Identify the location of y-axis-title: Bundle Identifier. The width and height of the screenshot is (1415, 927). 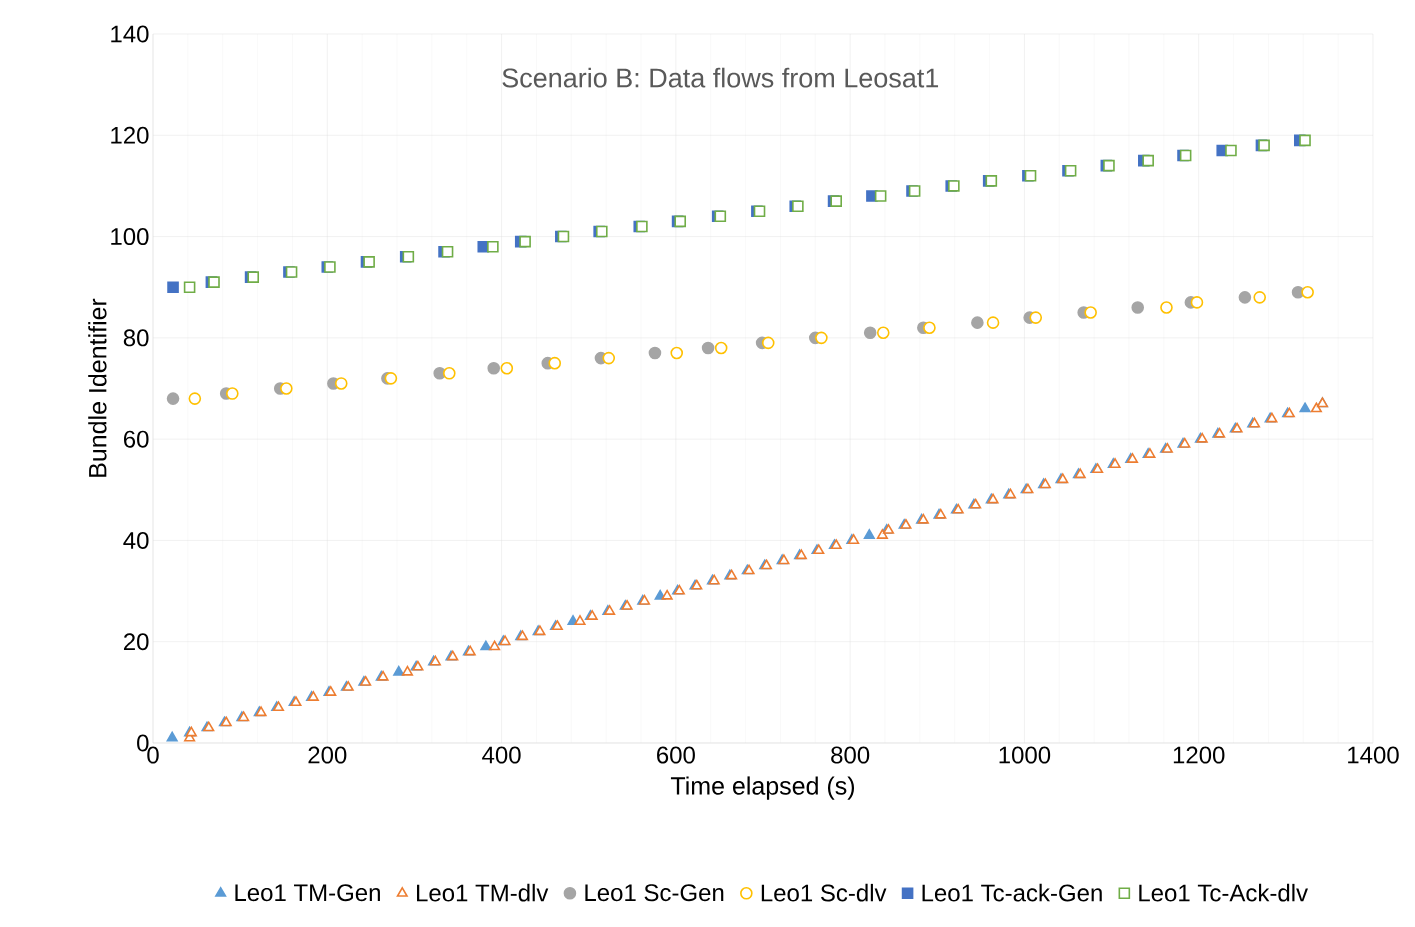
(97, 387).